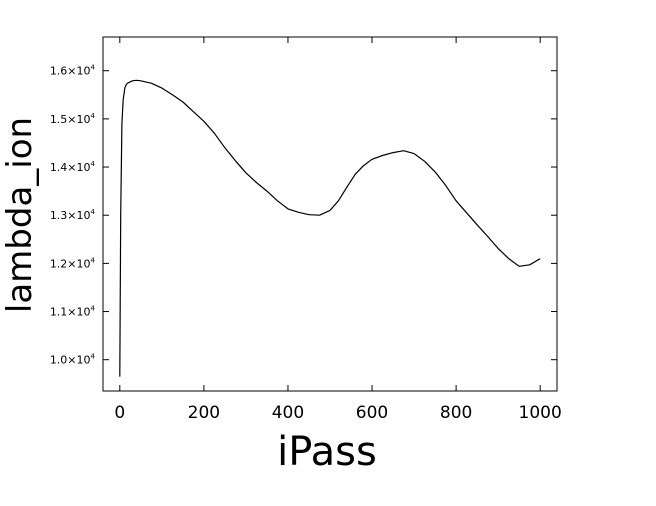 Image resolution: width=656 pixels, height=506 pixels. Describe the element at coordinates (73, 263) in the screenshot. I see `y-tick-label: 1.2×104` at that location.